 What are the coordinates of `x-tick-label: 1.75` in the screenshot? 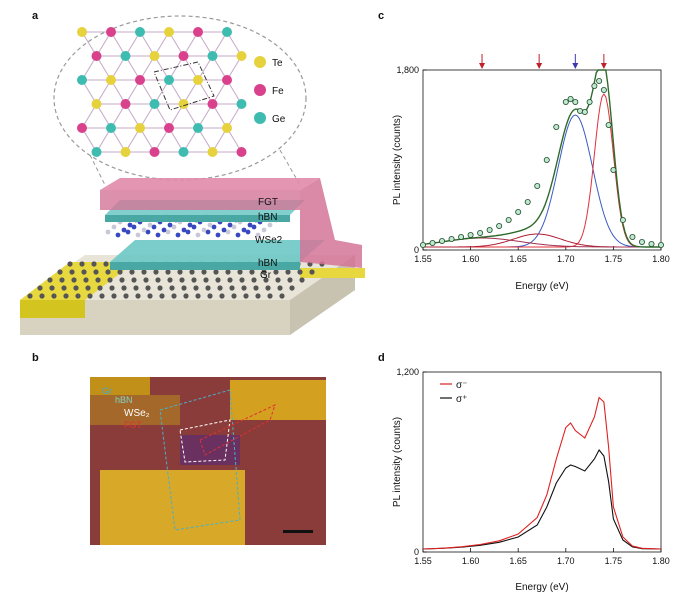 It's located at (614, 561).